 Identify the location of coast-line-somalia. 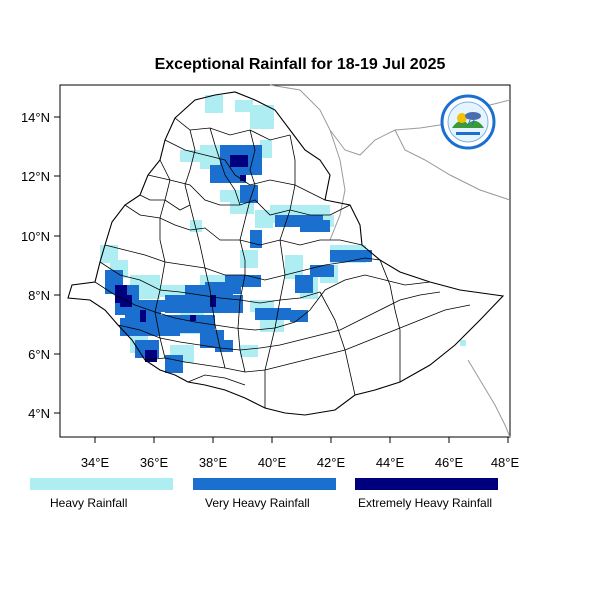
(489, 398).